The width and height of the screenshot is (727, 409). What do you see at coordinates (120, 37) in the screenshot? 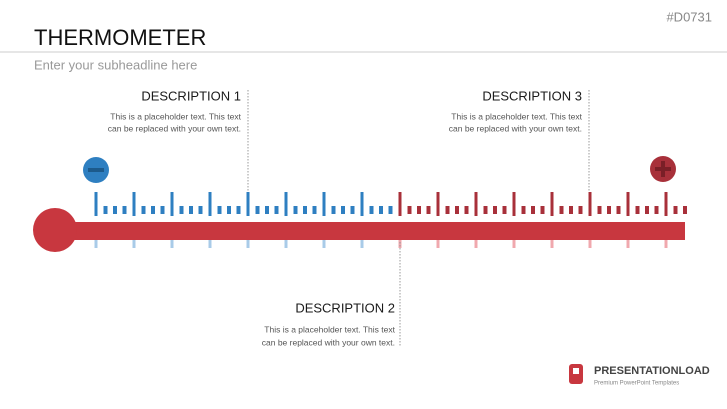
I see `slide-title: THERMOMETER` at bounding box center [120, 37].